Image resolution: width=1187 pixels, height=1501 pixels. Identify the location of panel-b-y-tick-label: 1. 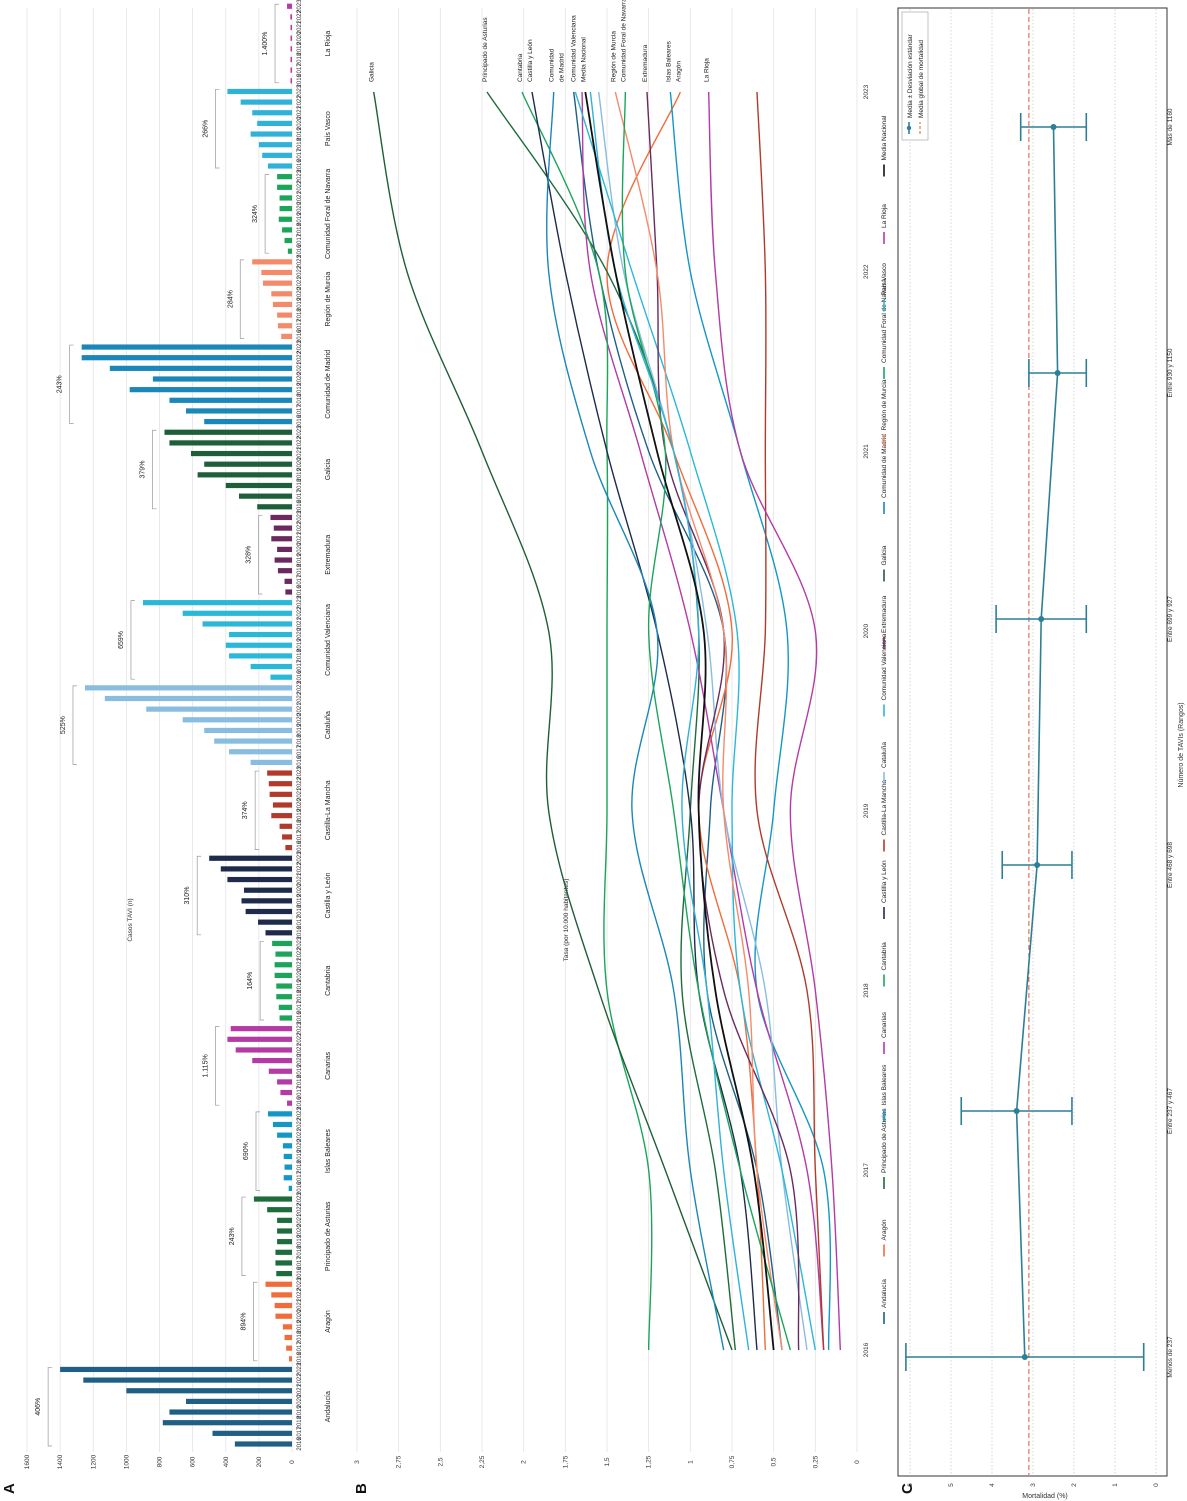
(690, 1462).